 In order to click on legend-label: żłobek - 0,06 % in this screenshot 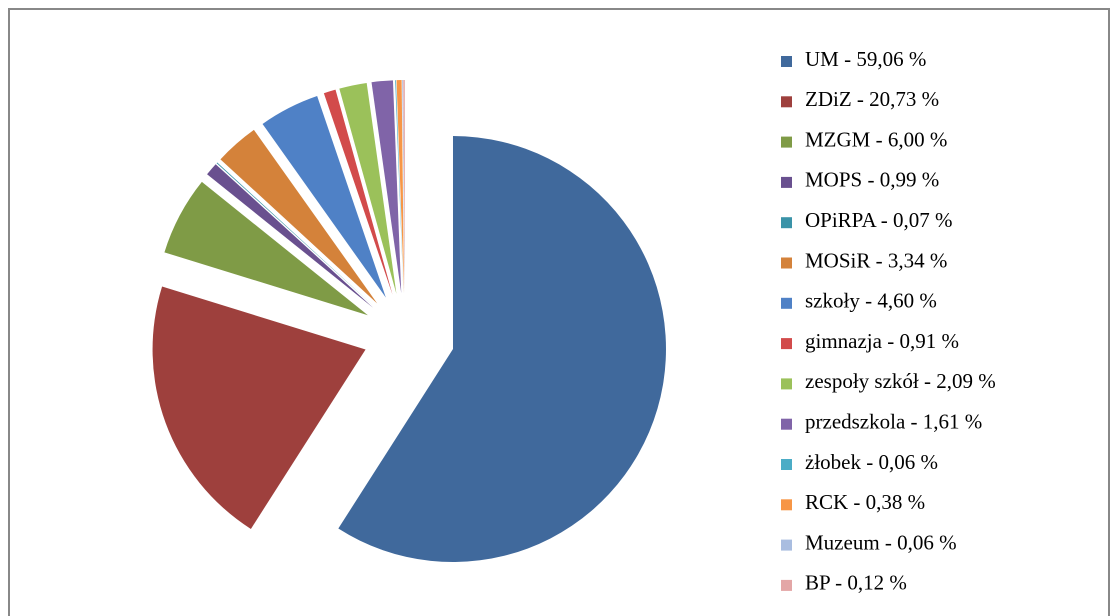, I will do `click(871, 462)`.